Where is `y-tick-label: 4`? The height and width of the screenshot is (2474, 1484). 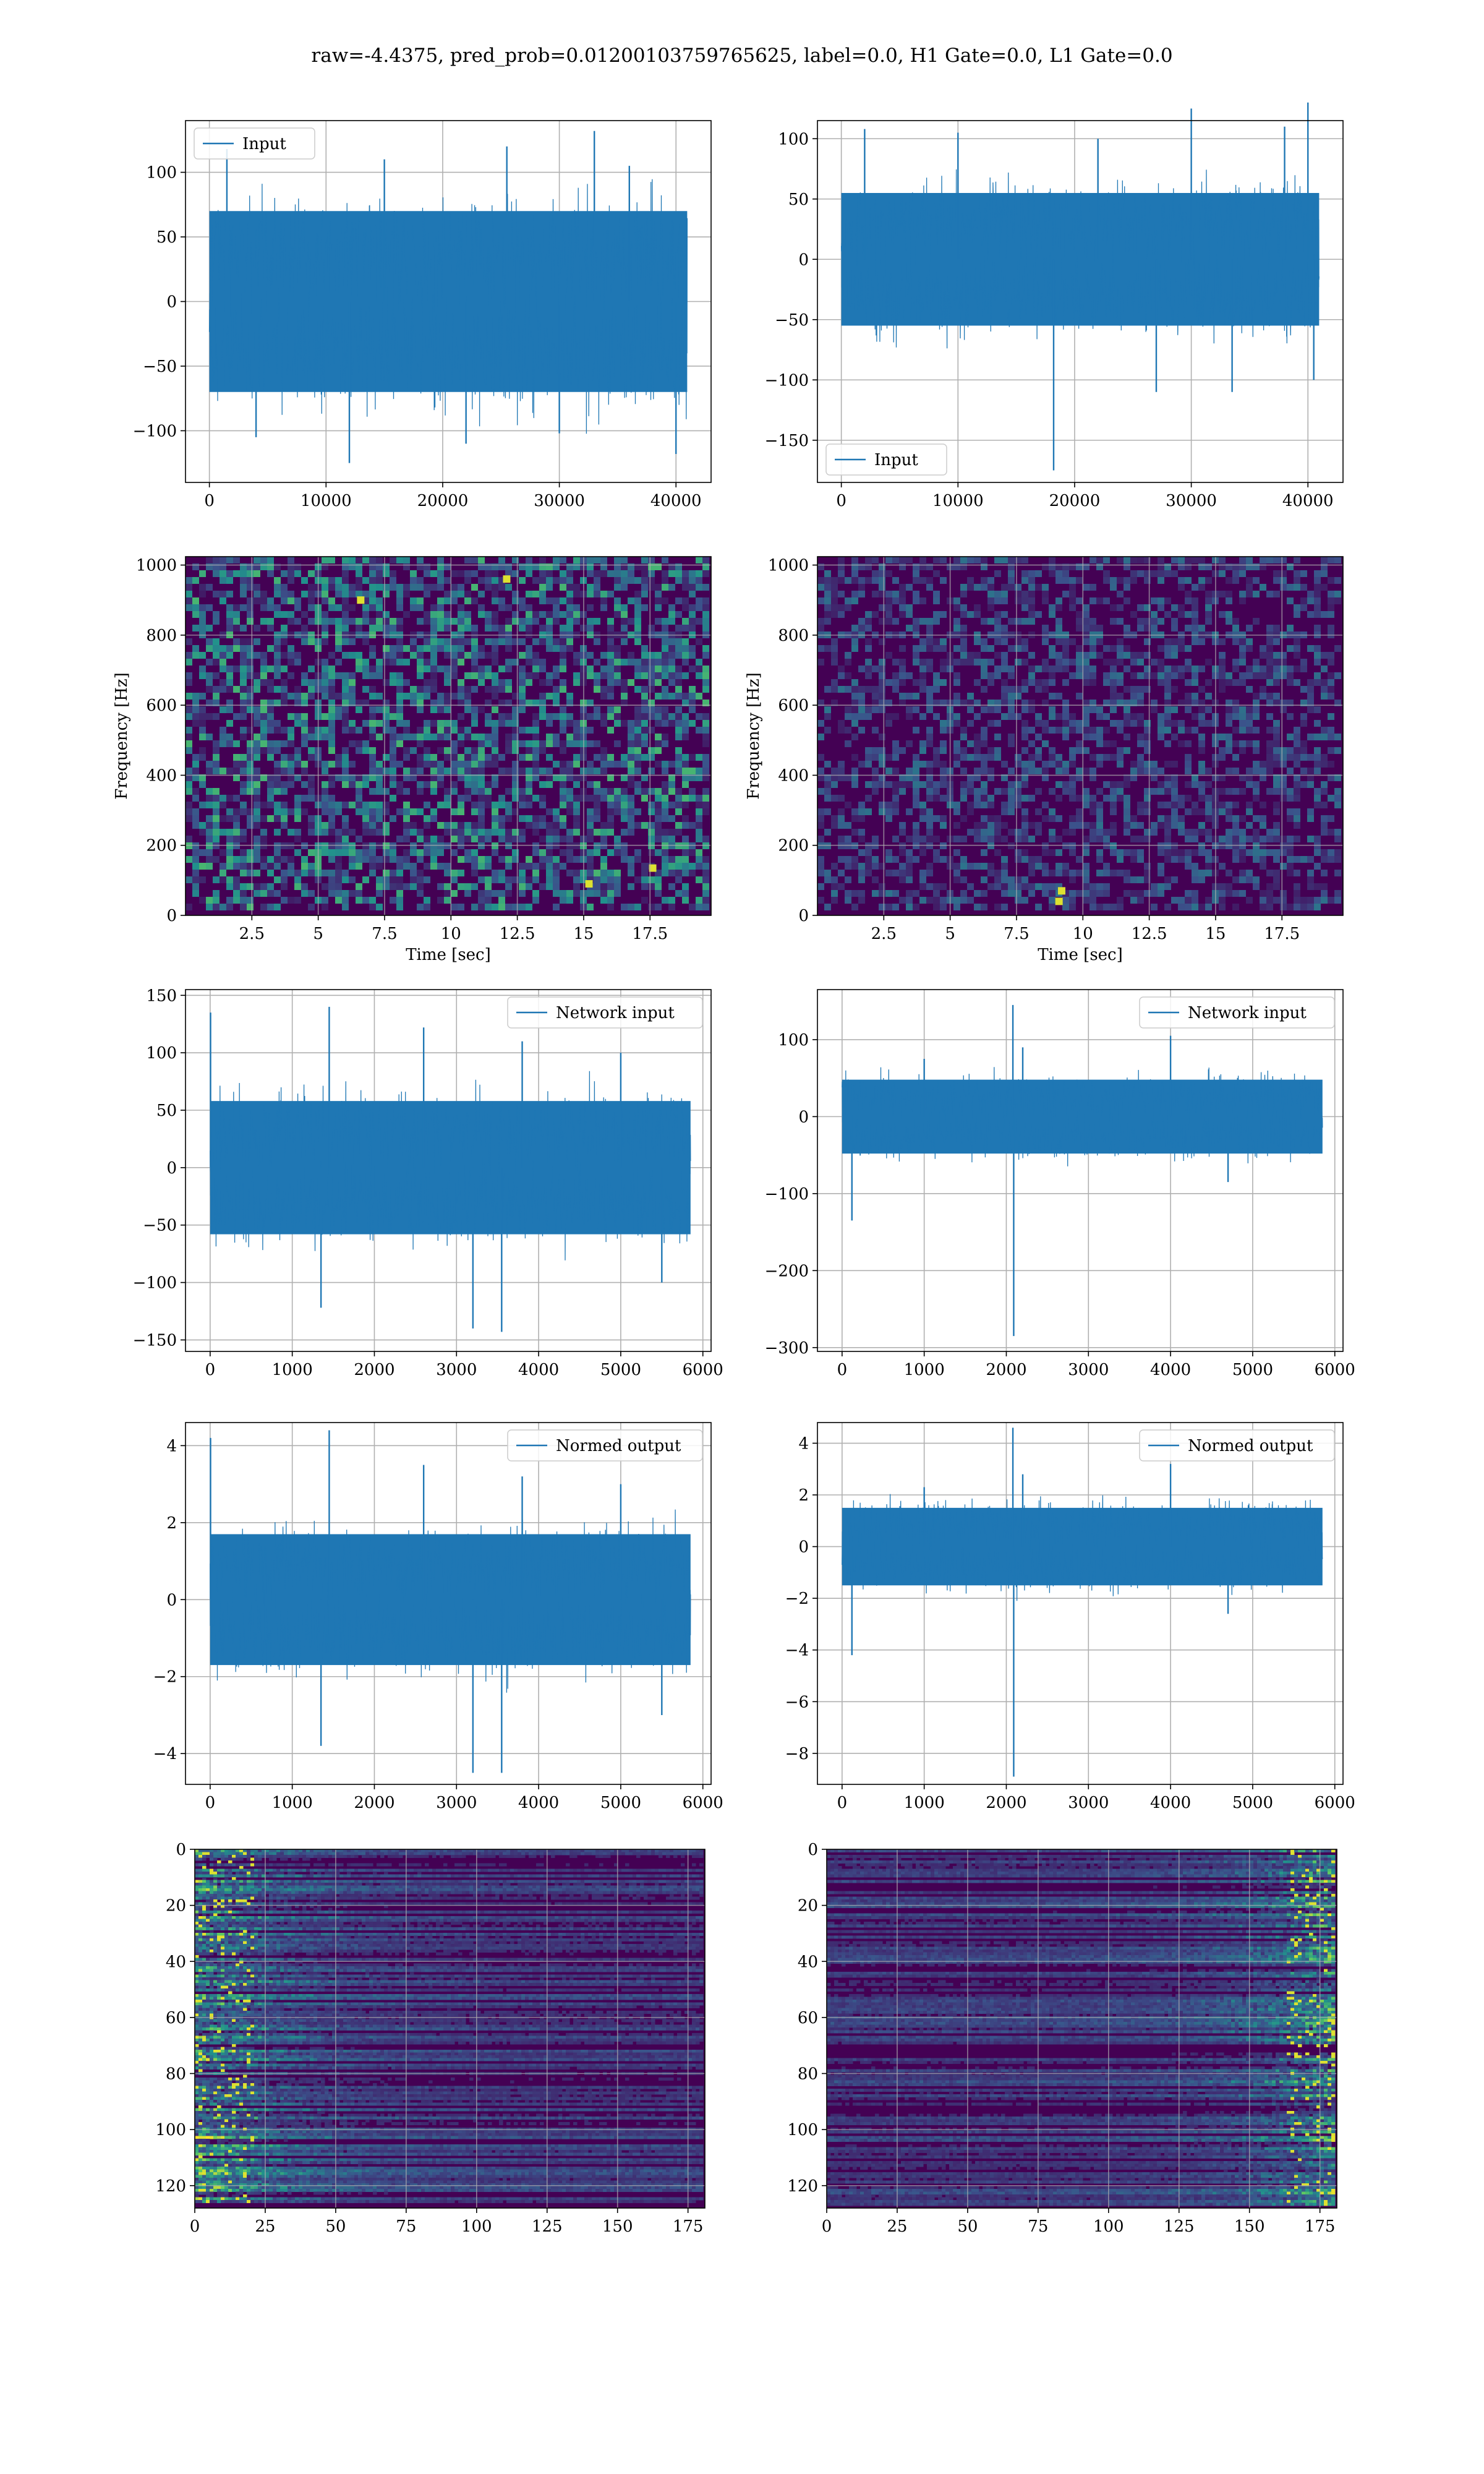 y-tick-label: 4 is located at coordinates (803, 1444).